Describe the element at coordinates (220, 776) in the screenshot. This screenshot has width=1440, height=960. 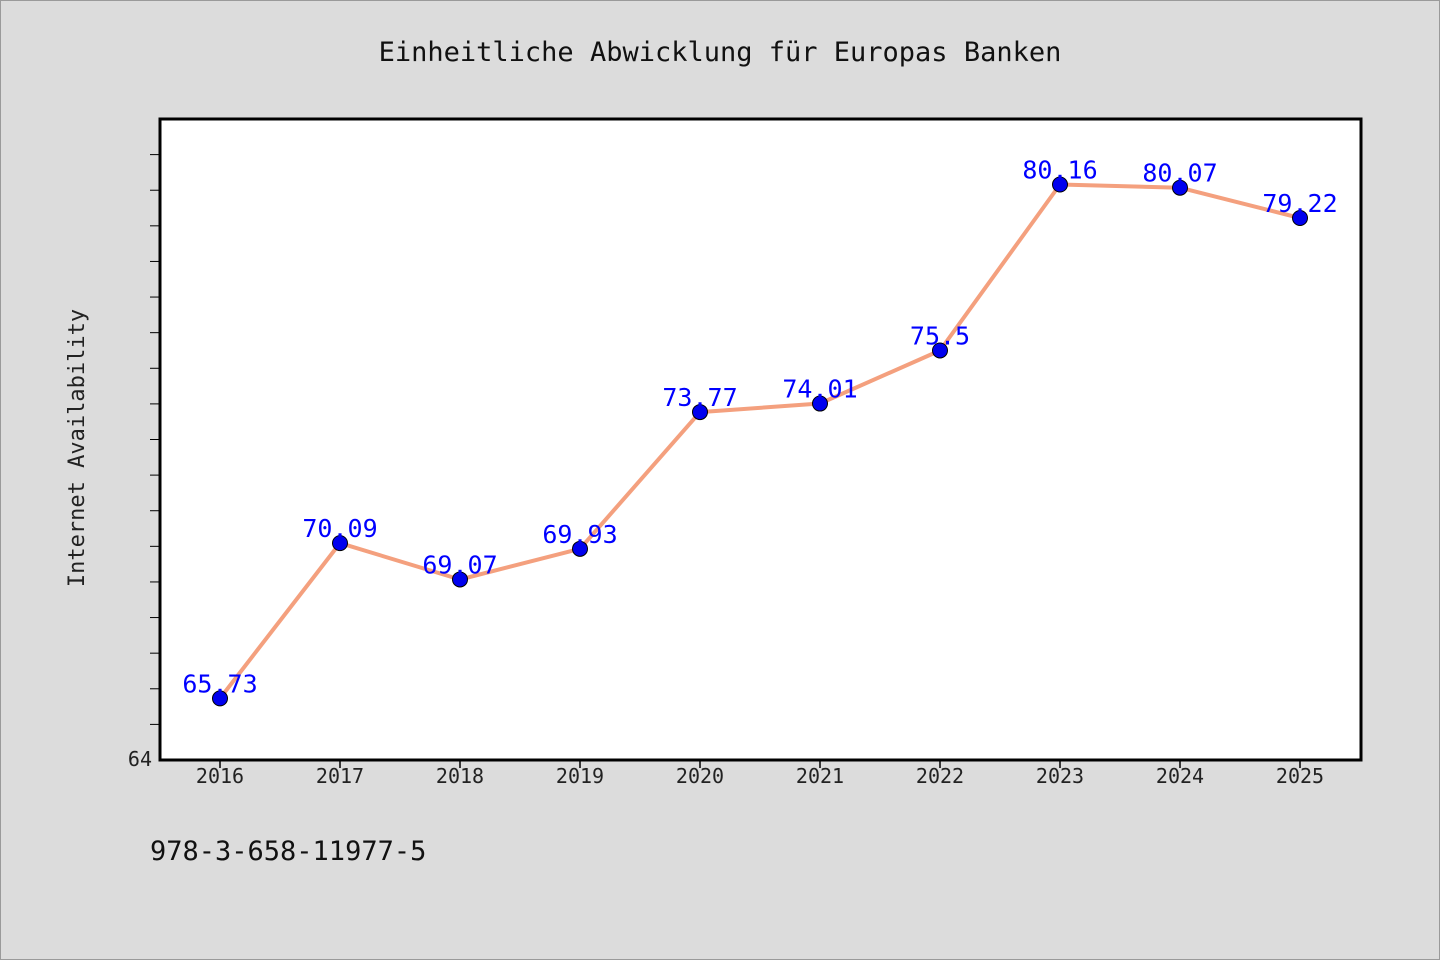
I see `x-tick-label: 2016` at that location.